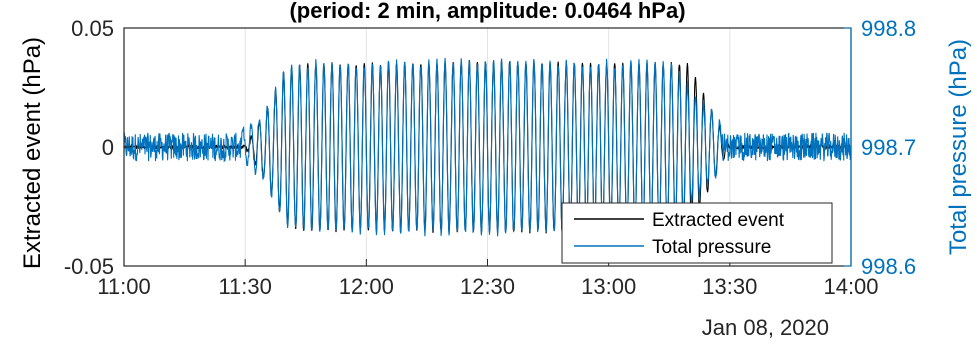 The image size is (977, 346). I want to click on x-tick-label: 14:00, so click(850, 286).